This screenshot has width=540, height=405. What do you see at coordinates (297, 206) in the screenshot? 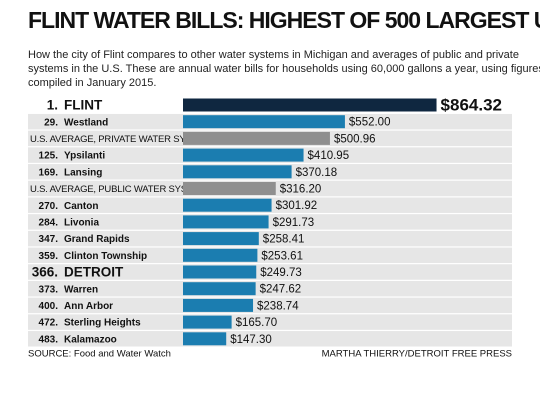
I see `value-label: $301.92` at bounding box center [297, 206].